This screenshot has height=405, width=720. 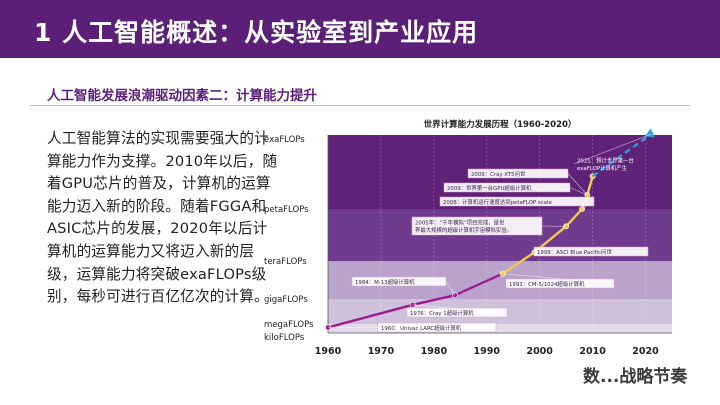 I want to click on x-tick-1960: 1960, so click(x=328, y=351).